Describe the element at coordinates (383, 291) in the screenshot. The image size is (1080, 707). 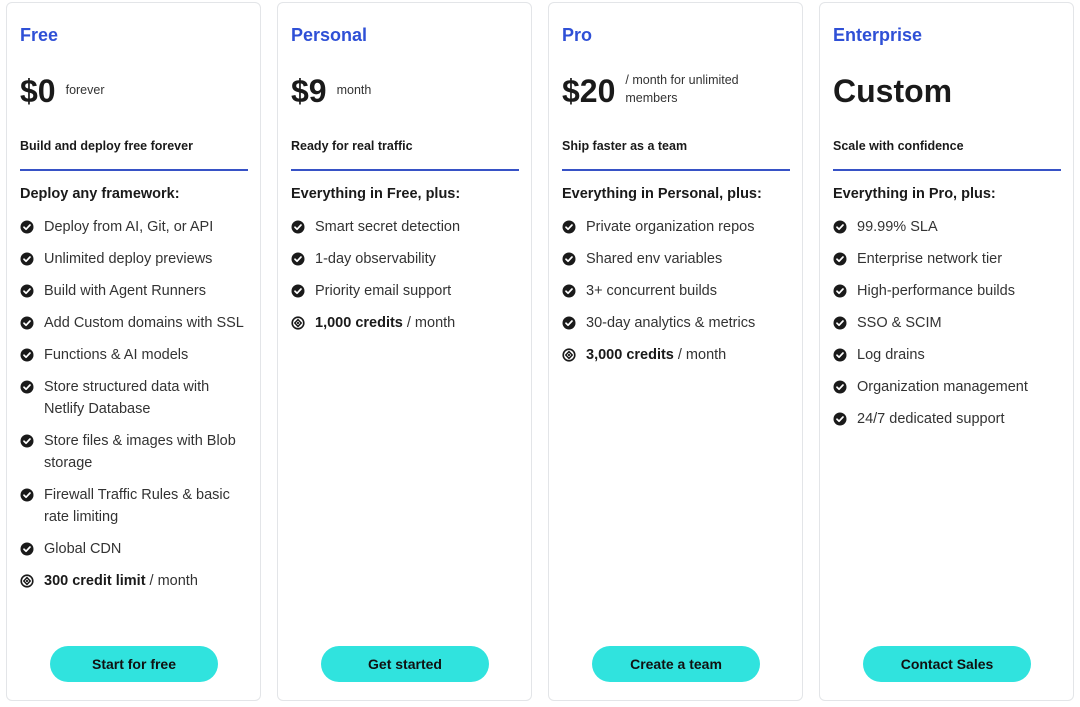
I see `feature-text: Priority email support` at that location.